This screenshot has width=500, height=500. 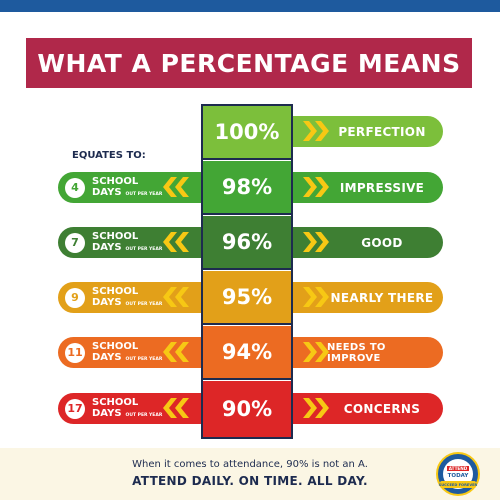 What do you see at coordinates (75, 297) in the screenshot?
I see `days-count: 9` at bounding box center [75, 297].